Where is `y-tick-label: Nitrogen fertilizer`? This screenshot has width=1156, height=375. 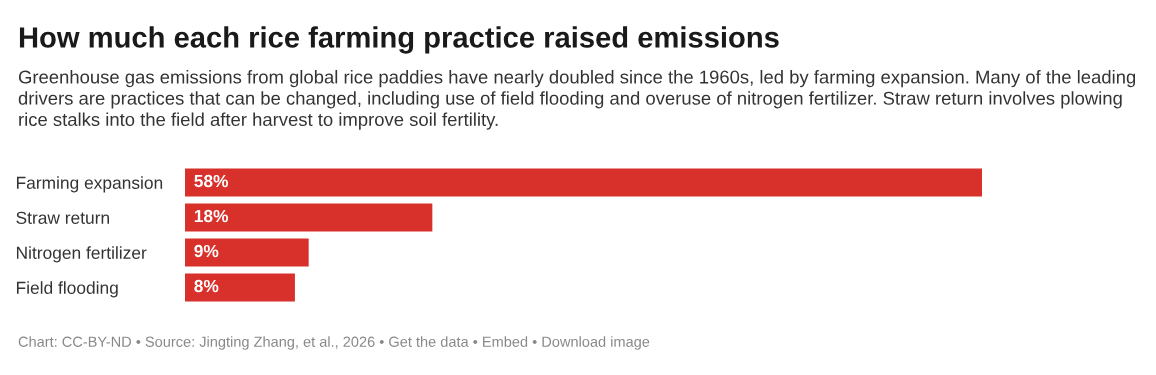 y-tick-label: Nitrogen fertilizer is located at coordinates (81, 254).